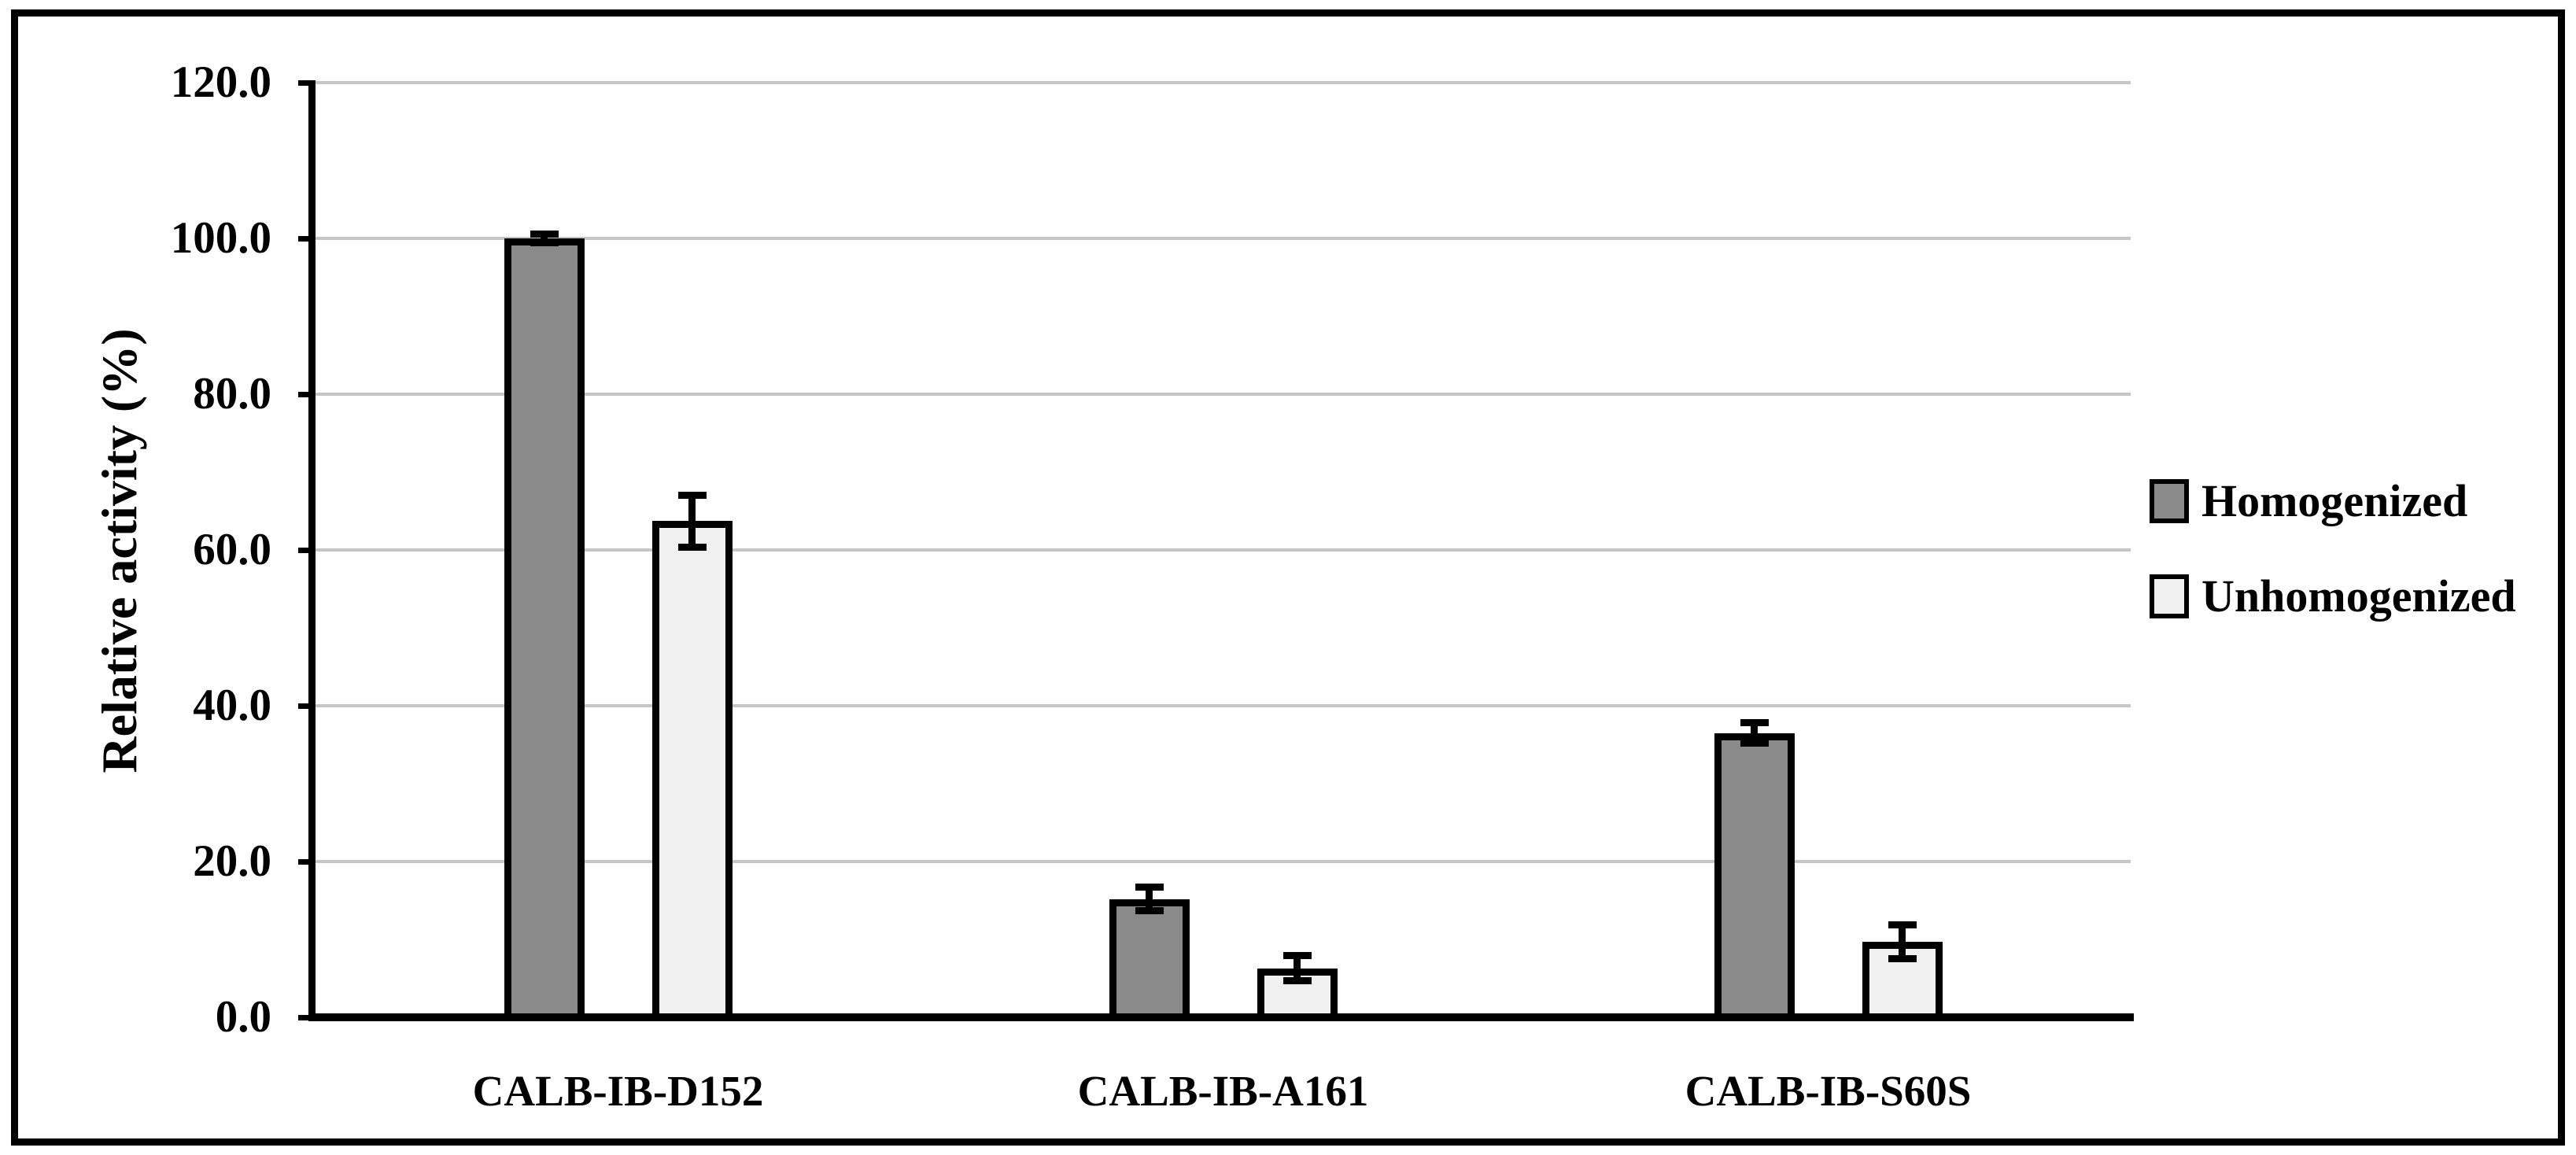 The height and width of the screenshot is (1155, 2576). Describe the element at coordinates (2335, 500) in the screenshot. I see `legend-label-homogenized: Homogenized` at that location.